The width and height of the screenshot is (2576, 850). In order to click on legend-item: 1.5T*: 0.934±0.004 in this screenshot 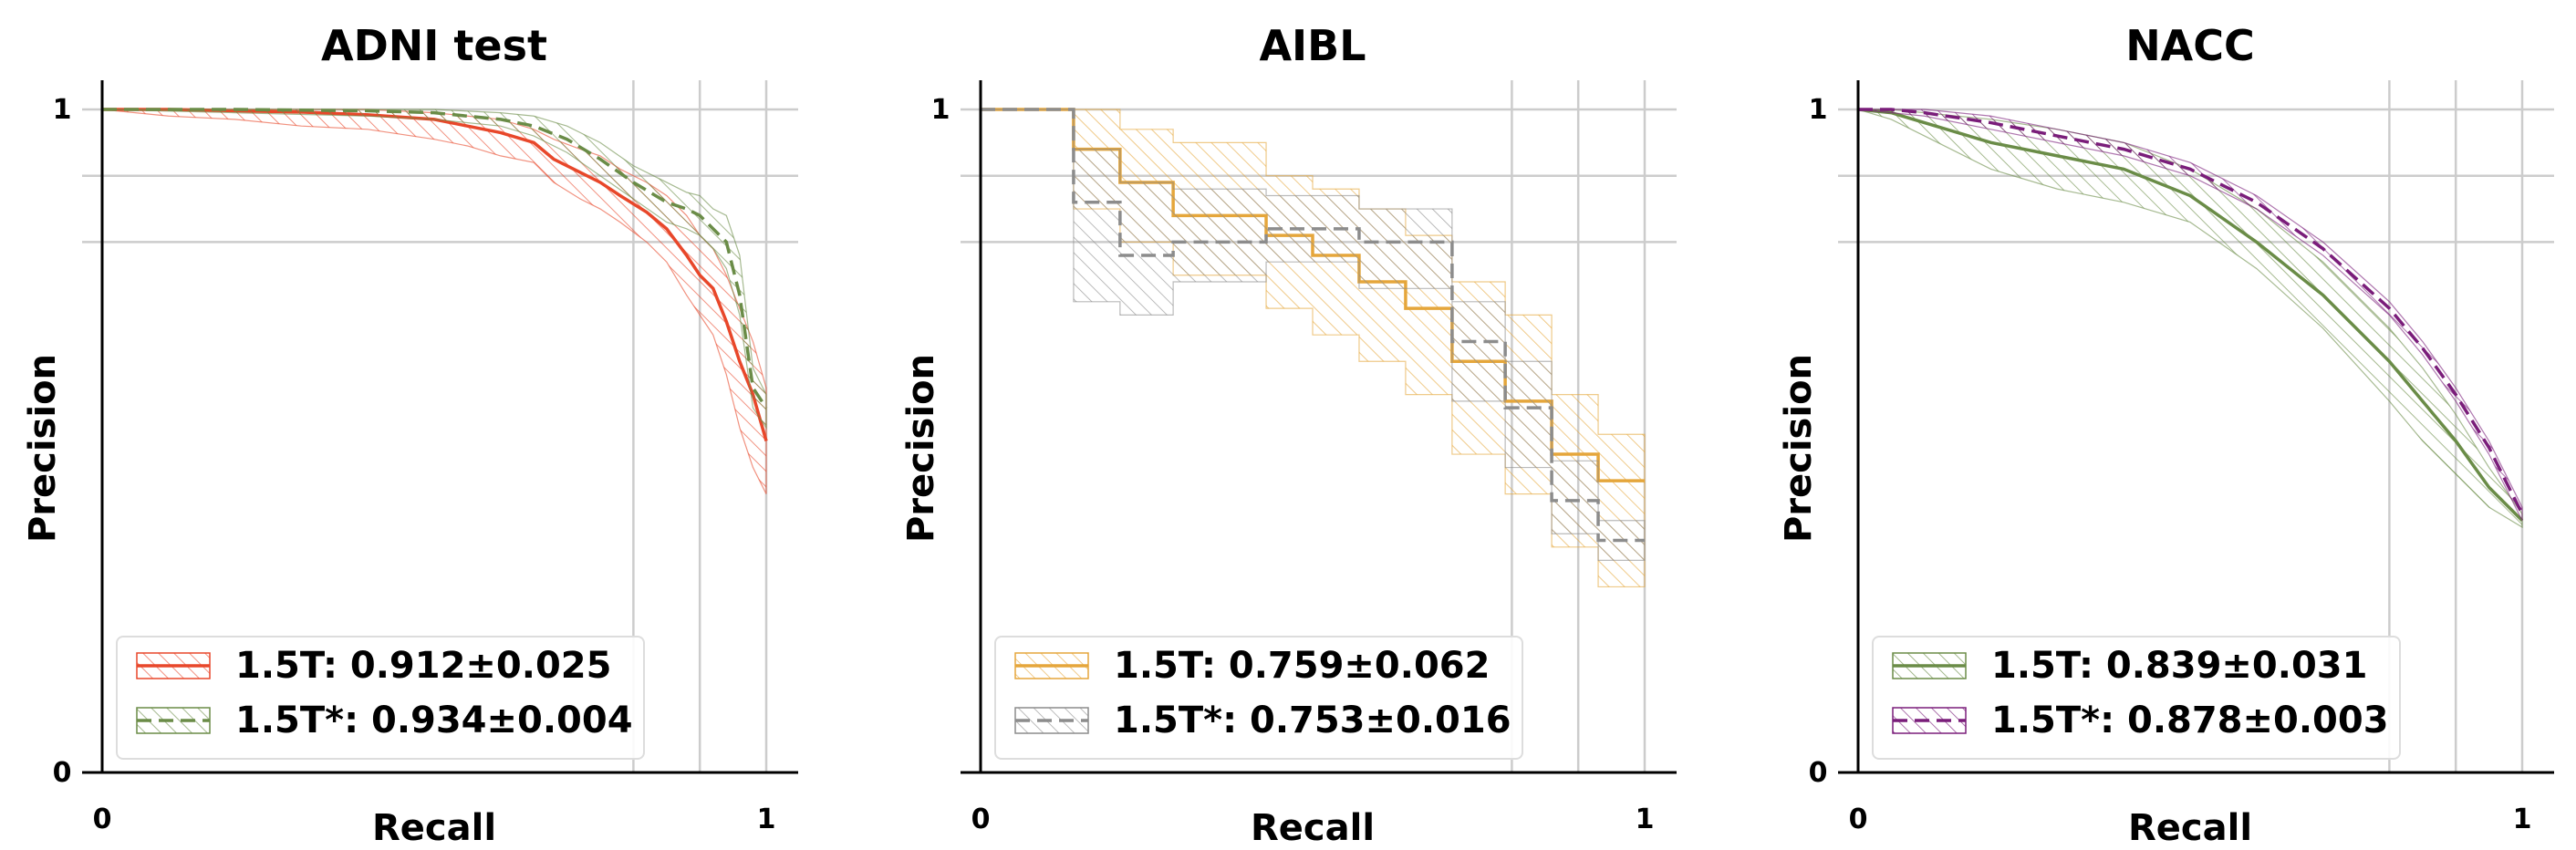, I will do `click(384, 720)`.